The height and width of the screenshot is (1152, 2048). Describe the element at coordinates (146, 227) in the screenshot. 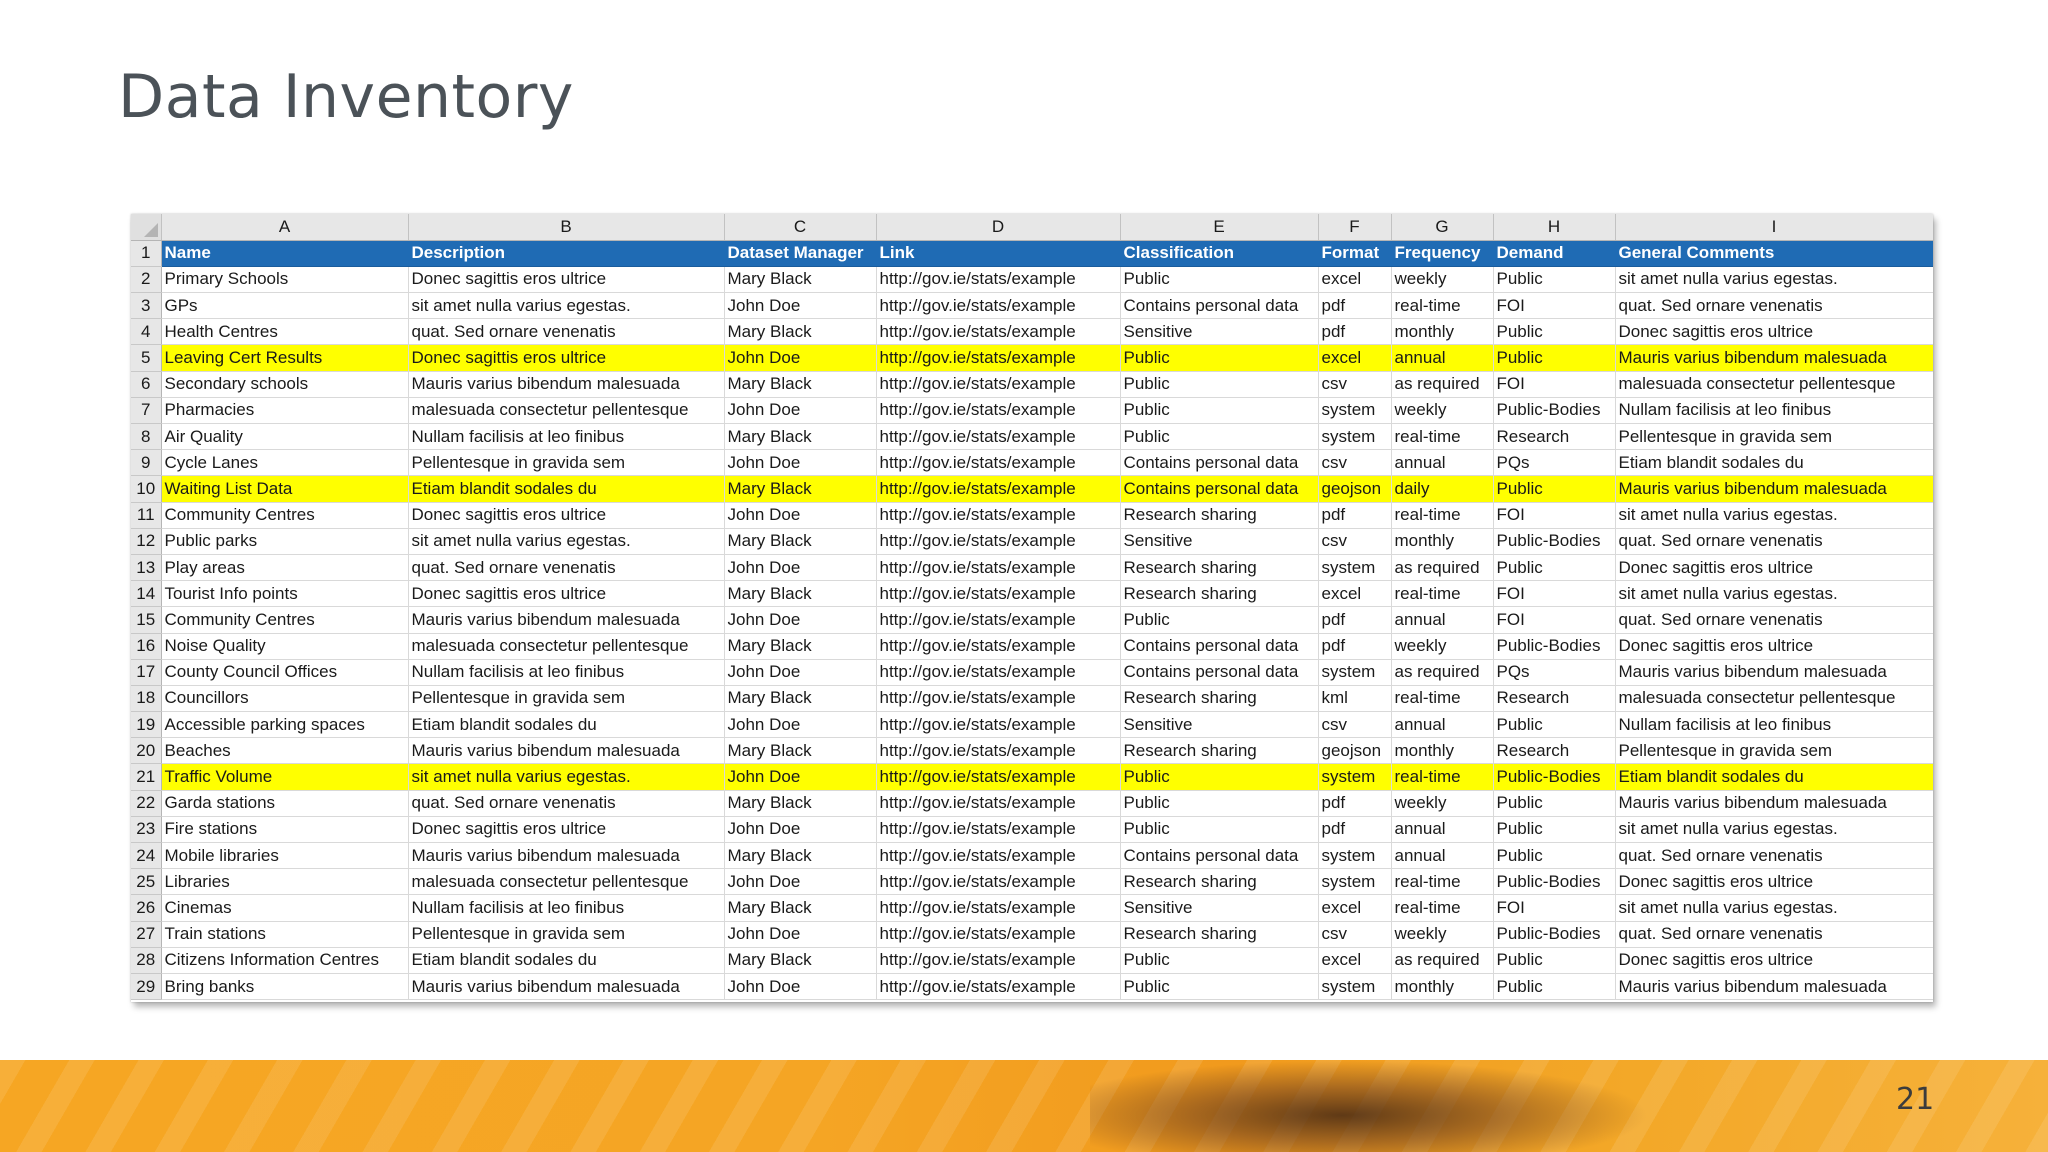

I see `select-all-corner` at that location.